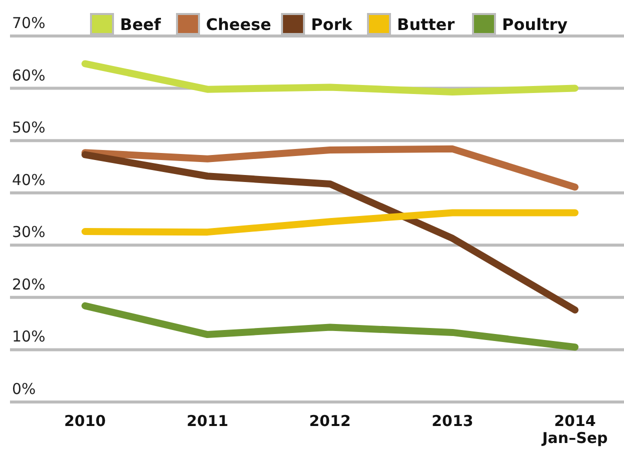 The width and height of the screenshot is (624, 454). Describe the element at coordinates (426, 24) in the screenshot. I see `legend-label: Butter` at that location.